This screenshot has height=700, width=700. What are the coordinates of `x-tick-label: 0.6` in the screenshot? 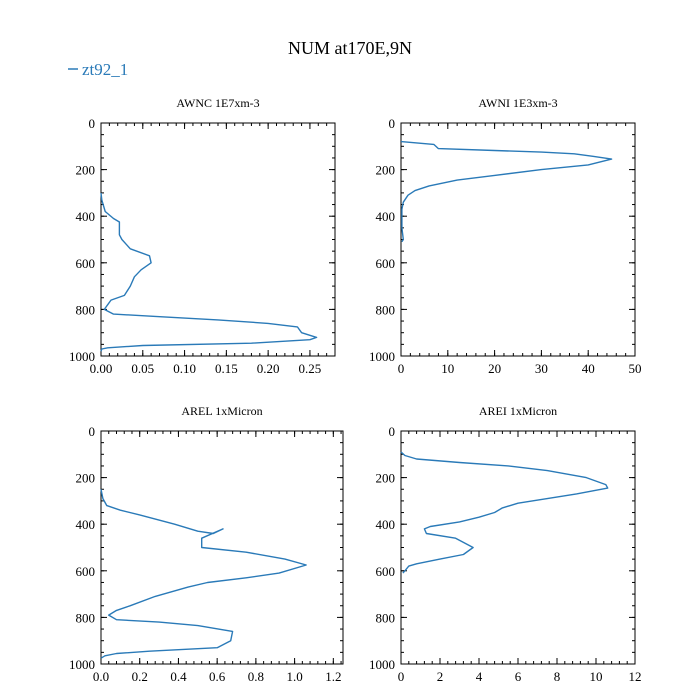 It's located at (217, 676).